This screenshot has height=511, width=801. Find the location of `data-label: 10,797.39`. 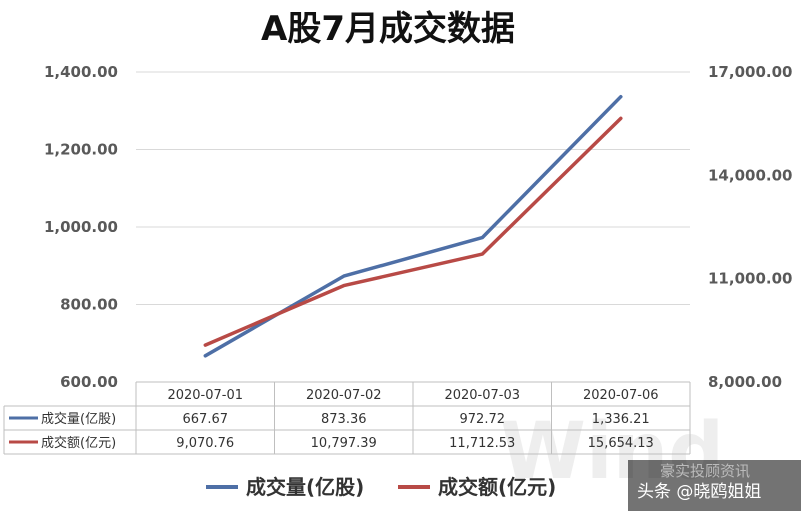

data-label: 10,797.39 is located at coordinates (344, 443).